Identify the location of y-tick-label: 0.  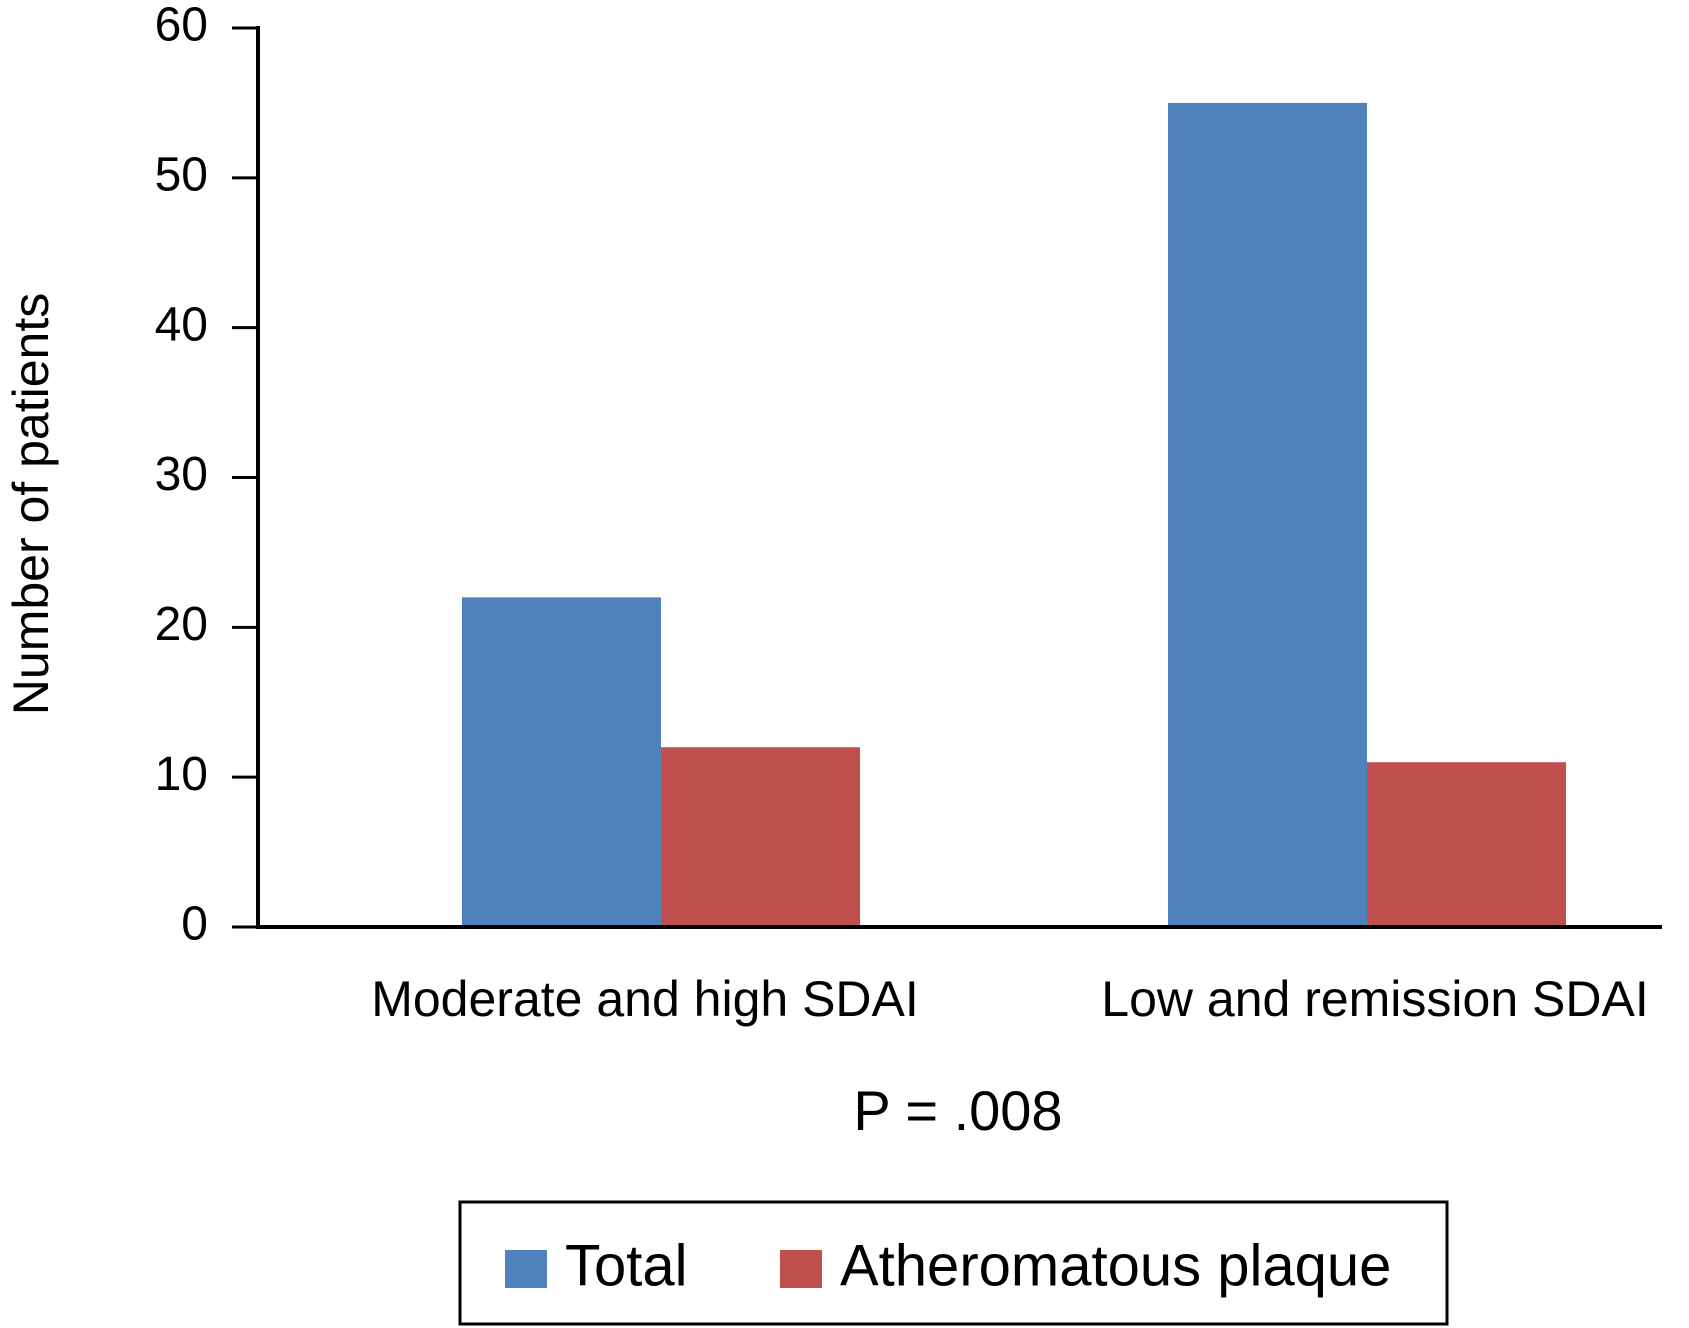
(194, 924).